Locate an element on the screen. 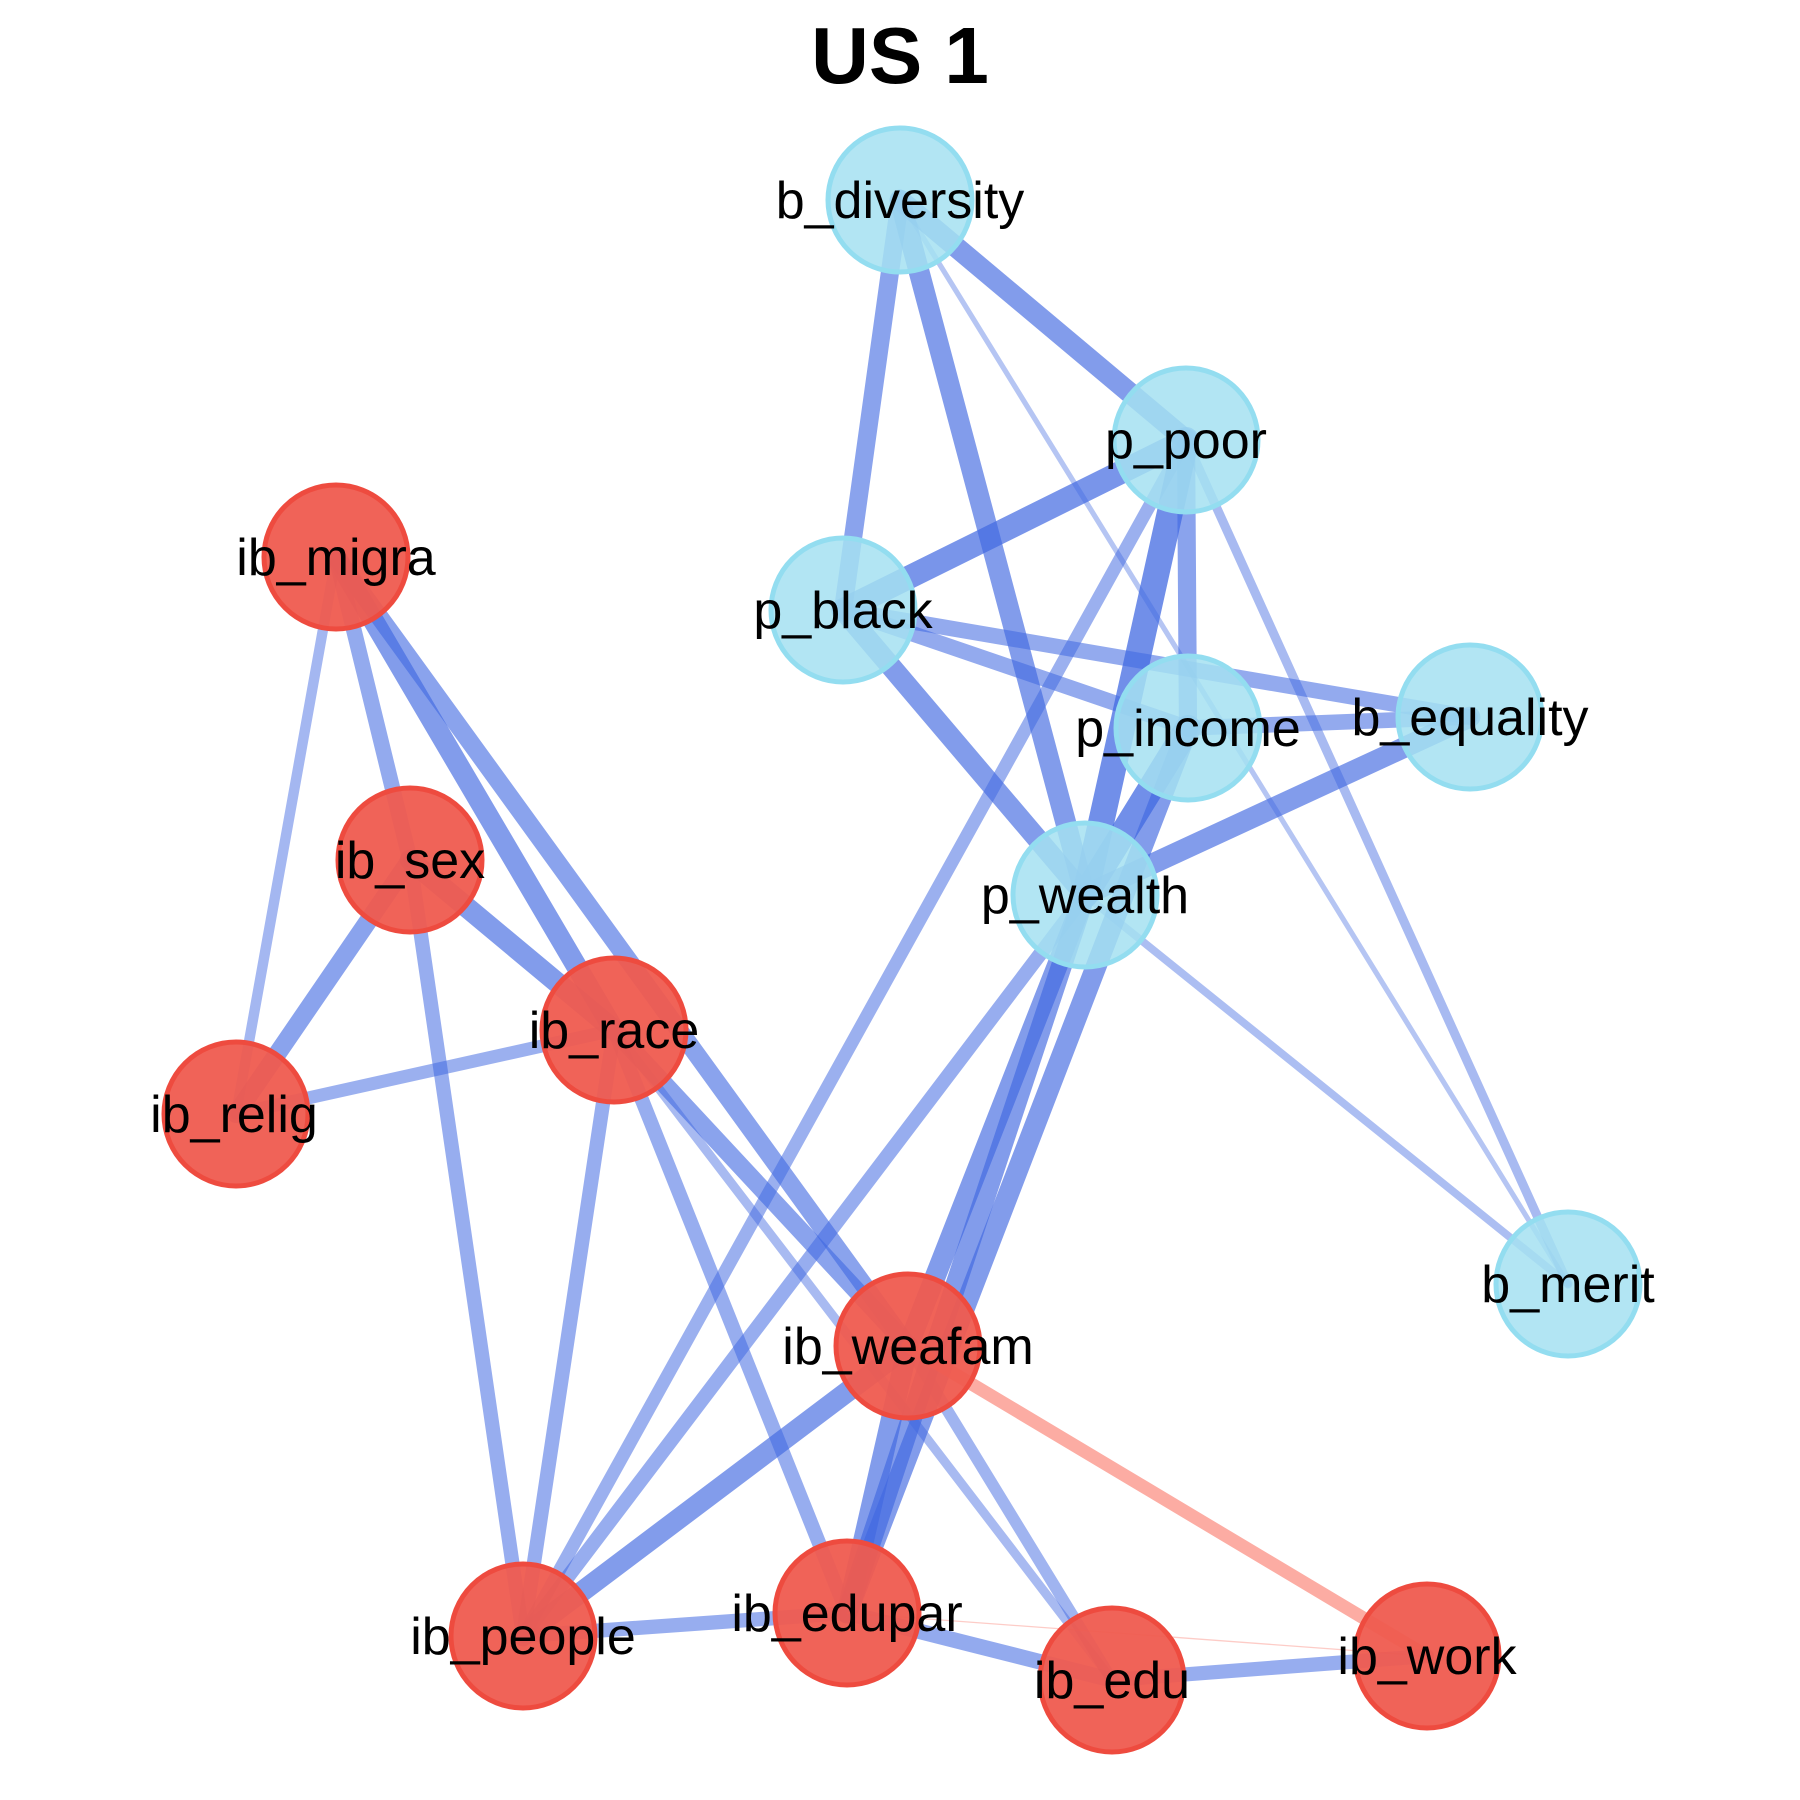  edge-p_wealth-ib_people is located at coordinates (804, 1265).